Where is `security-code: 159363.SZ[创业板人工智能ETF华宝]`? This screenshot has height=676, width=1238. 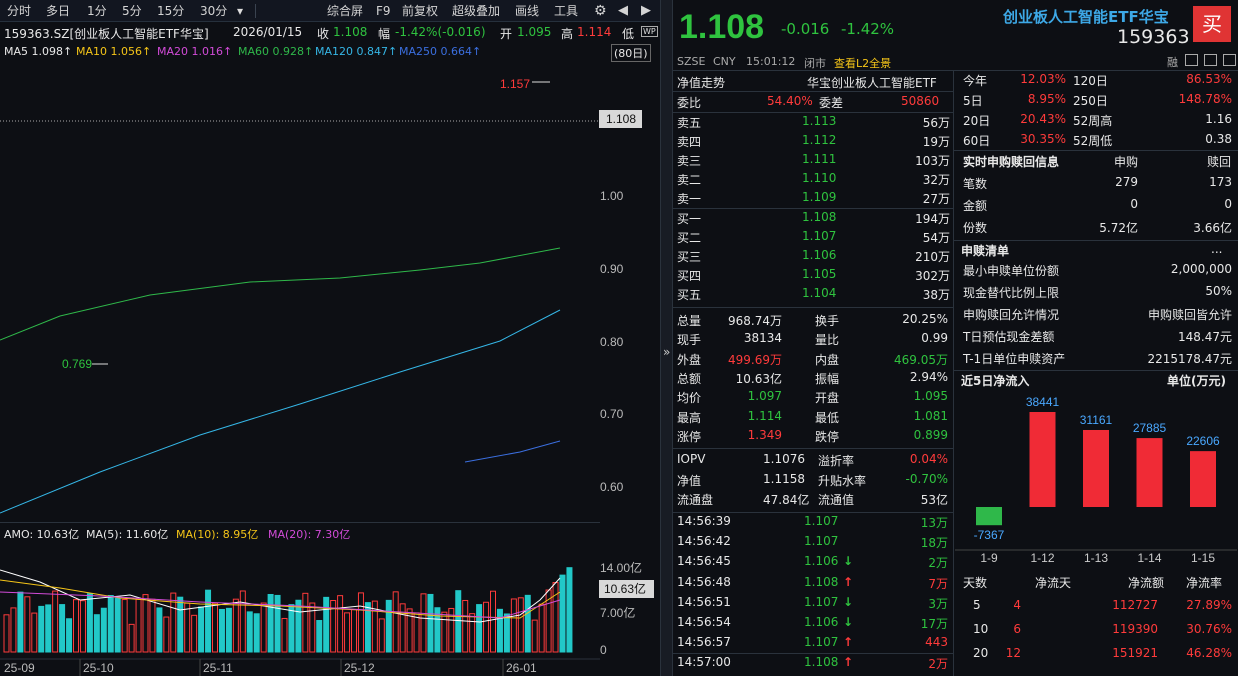
security-code: 159363.SZ[创业板人工智能ETF华宝] is located at coordinates (106, 34).